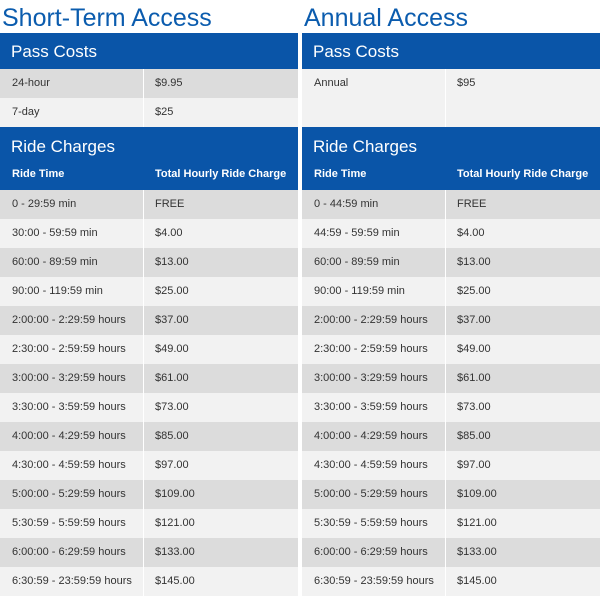  What do you see at coordinates (149, 176) in the screenshot?
I see `short-term-column-headers: Ride Time Total Hourly Ride Charge` at bounding box center [149, 176].